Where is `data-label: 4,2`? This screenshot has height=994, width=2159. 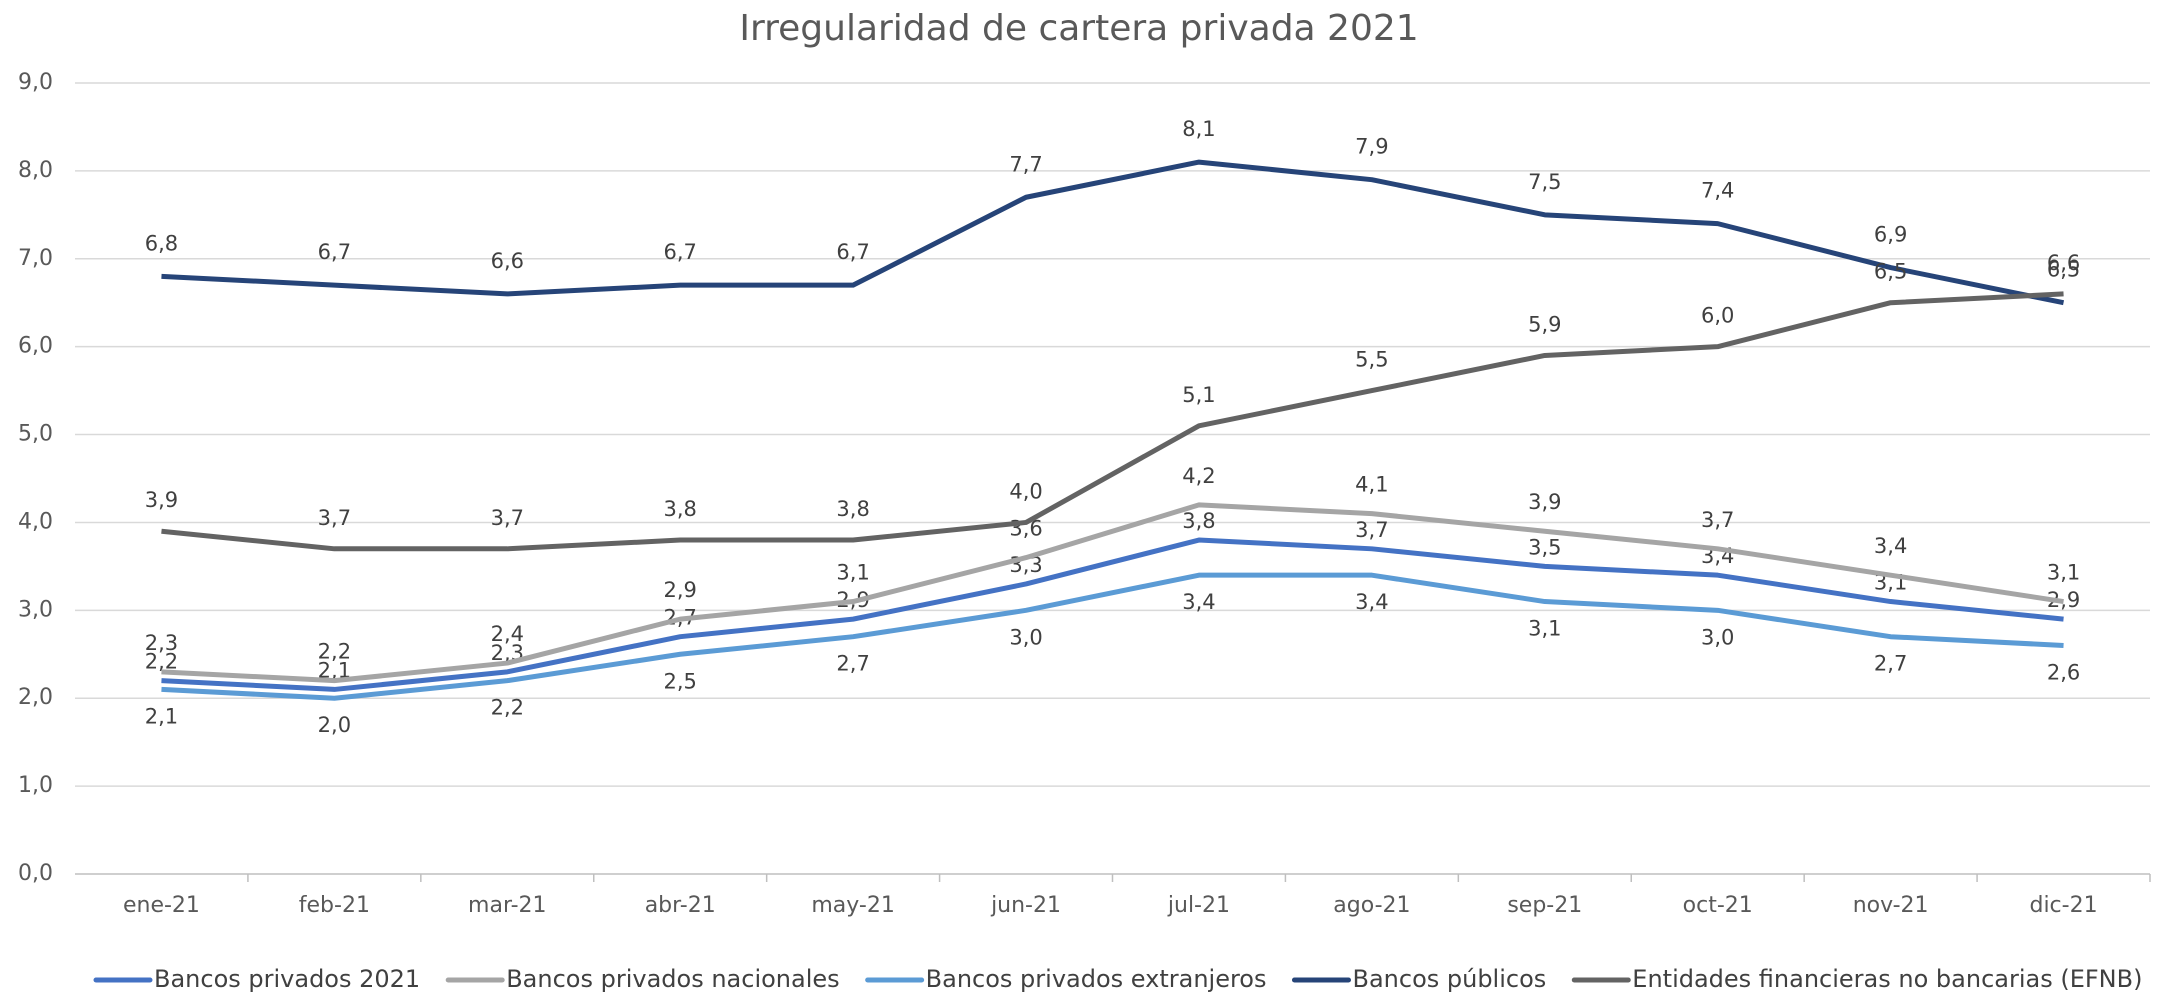 data-label: 4,2 is located at coordinates (1198, 476).